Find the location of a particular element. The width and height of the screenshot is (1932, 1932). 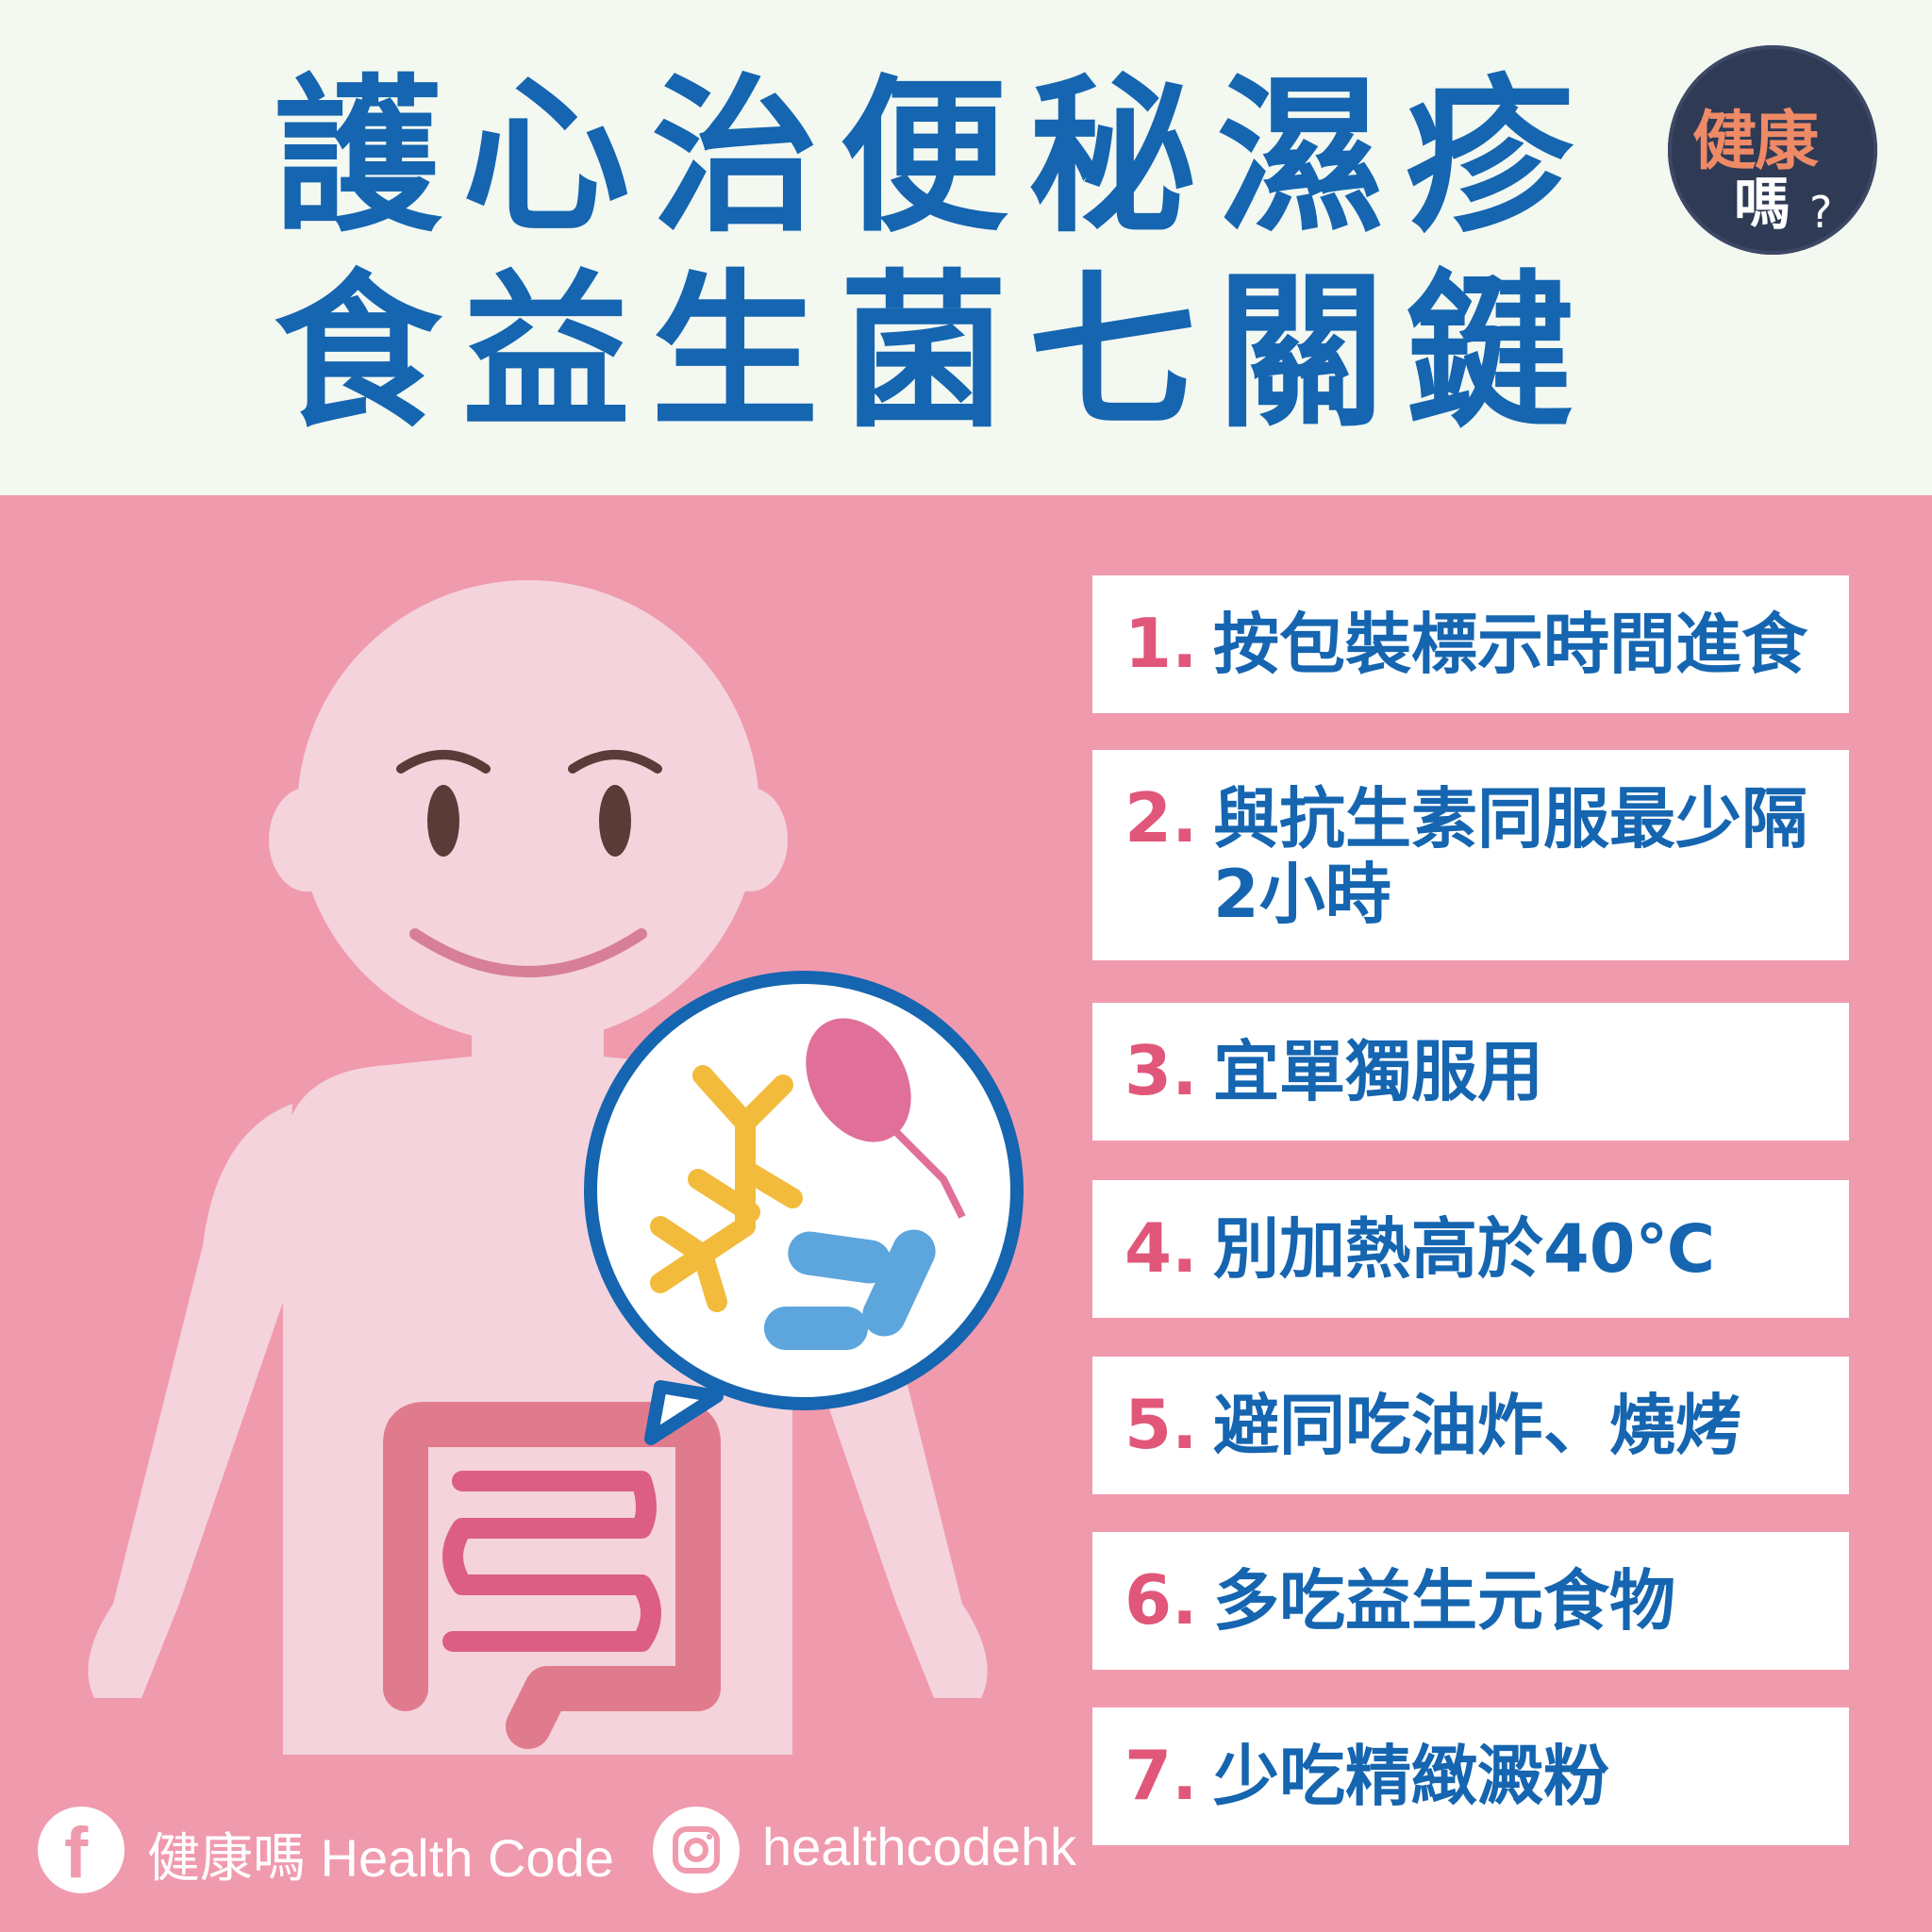

list-number: 4. is located at coordinates (1161, 1248).